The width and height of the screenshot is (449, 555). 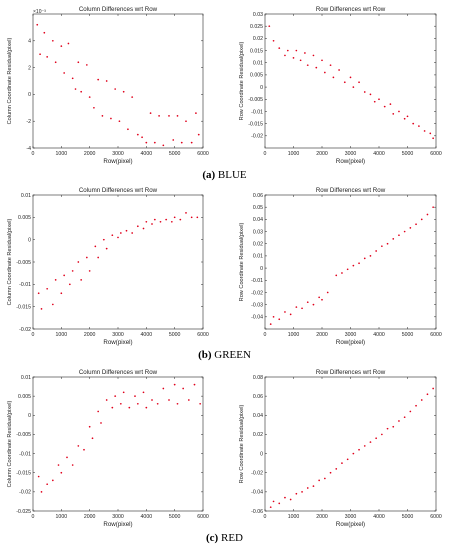 I want to click on chart-title: Row Differences wrt Row, so click(x=351, y=9).